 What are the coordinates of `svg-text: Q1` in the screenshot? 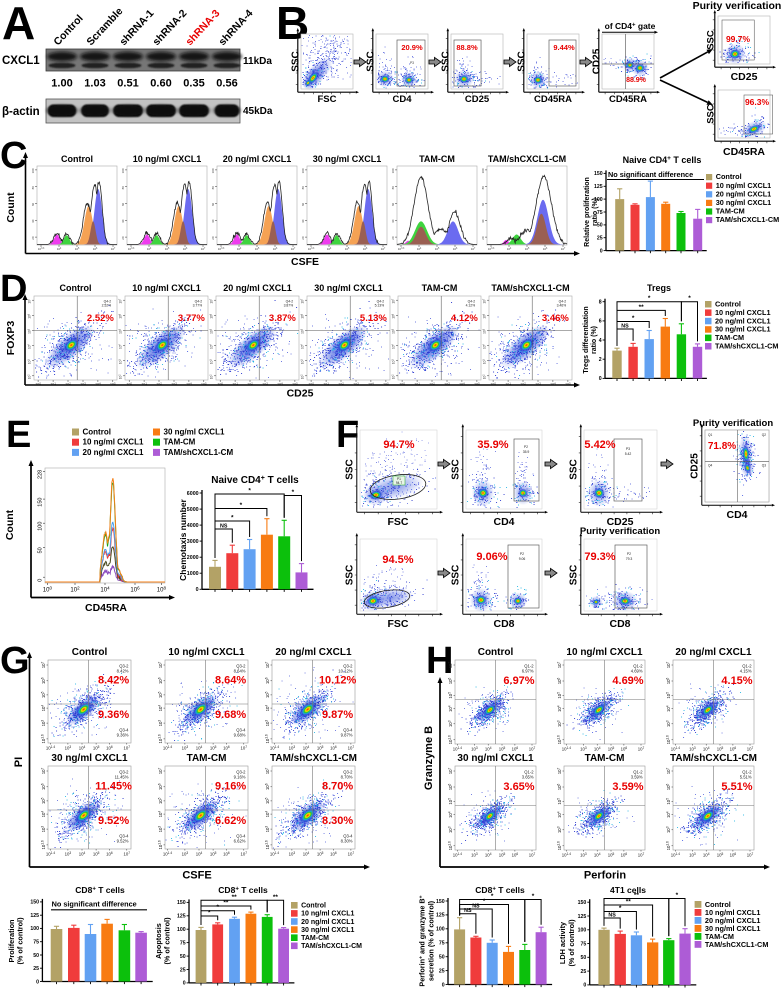 It's located at (710, 435).